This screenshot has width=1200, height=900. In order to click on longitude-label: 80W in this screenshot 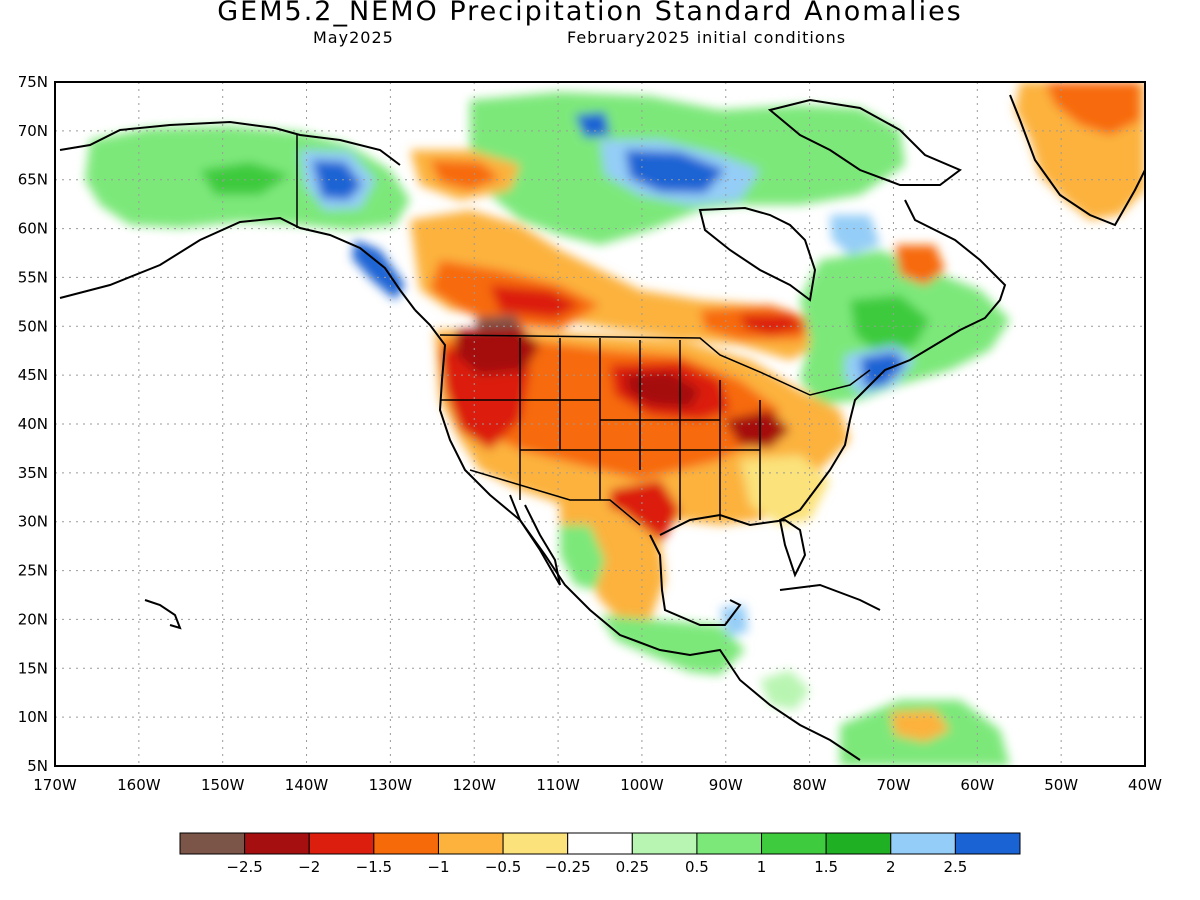, I will do `click(810, 785)`.